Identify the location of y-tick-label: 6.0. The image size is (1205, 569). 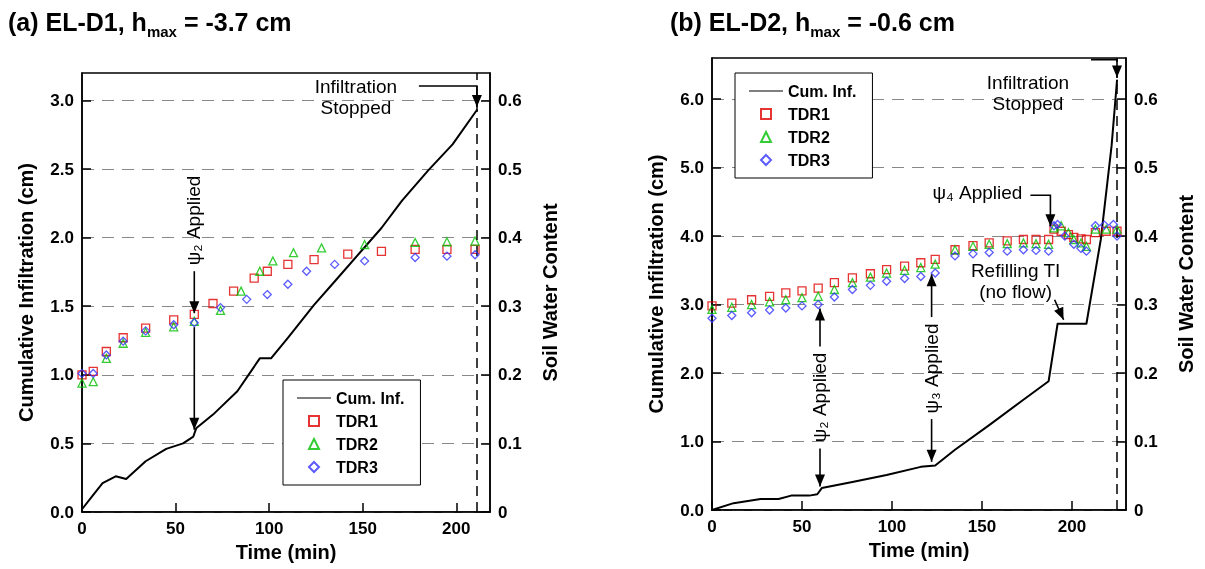
(692, 99).